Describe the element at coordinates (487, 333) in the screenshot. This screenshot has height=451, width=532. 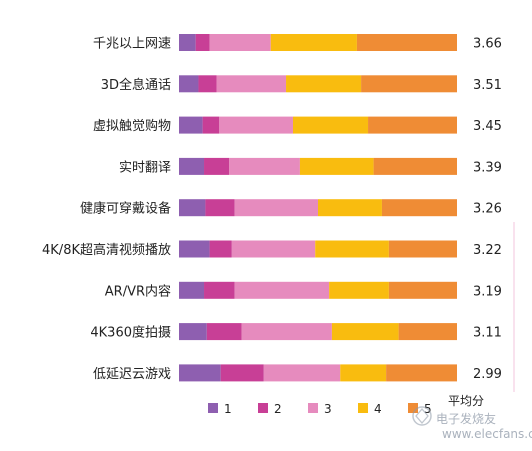
I see `average-value: 3.11` at that location.